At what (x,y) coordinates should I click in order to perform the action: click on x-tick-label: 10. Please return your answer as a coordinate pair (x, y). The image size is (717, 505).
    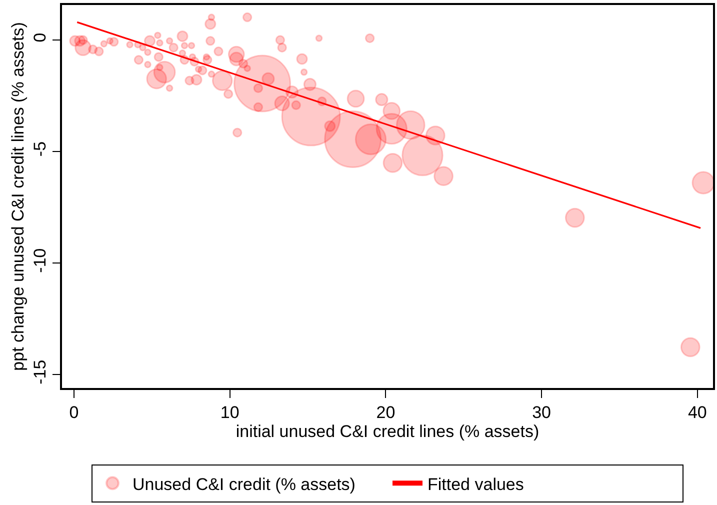
    Looking at the image, I should click on (230, 412).